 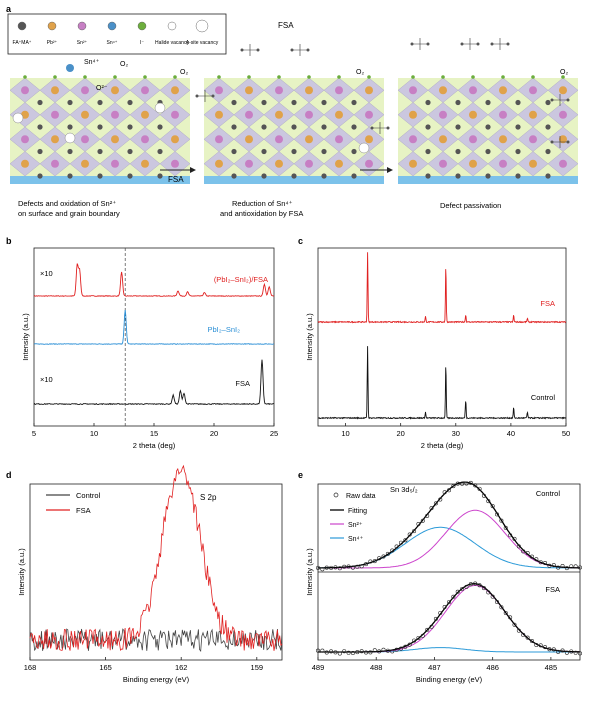 What do you see at coordinates (172, 43) in the screenshot?
I see `legend-label-5: Halide vacancy` at bounding box center [172, 43].